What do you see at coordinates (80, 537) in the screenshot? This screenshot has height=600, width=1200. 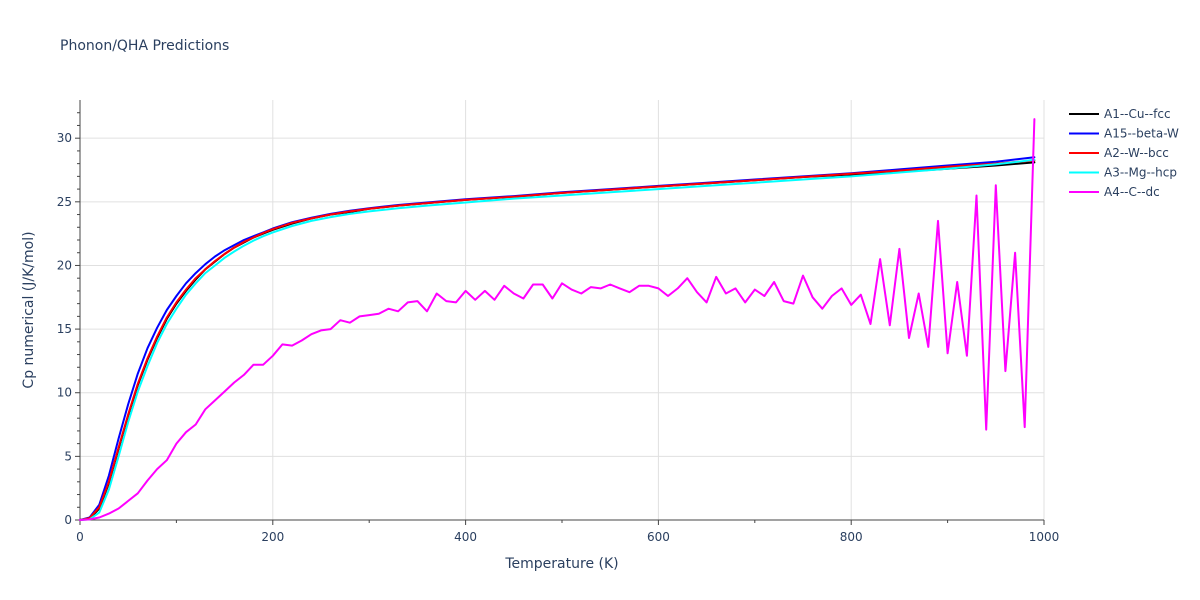 I see `x-tick-label: 0` at bounding box center [80, 537].